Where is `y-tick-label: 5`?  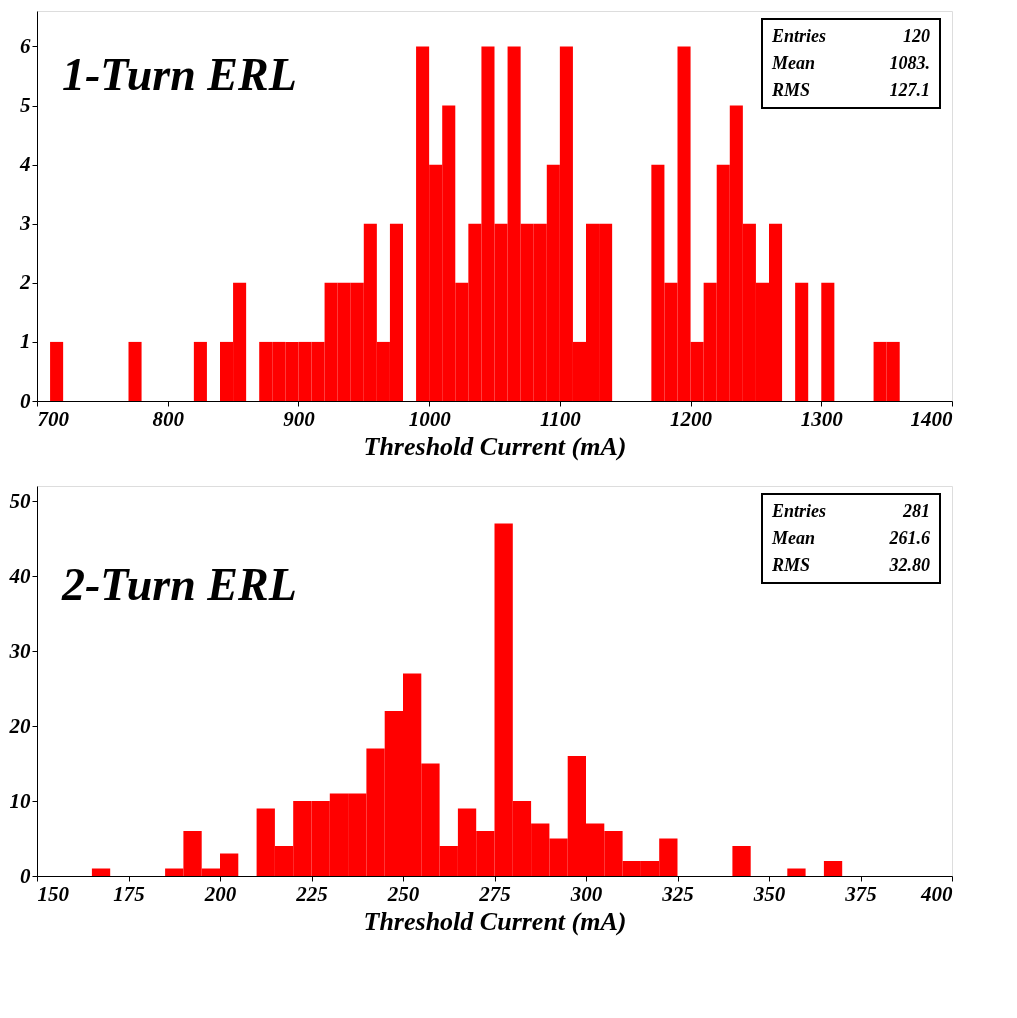 y-tick-label: 5 is located at coordinates (25, 105).